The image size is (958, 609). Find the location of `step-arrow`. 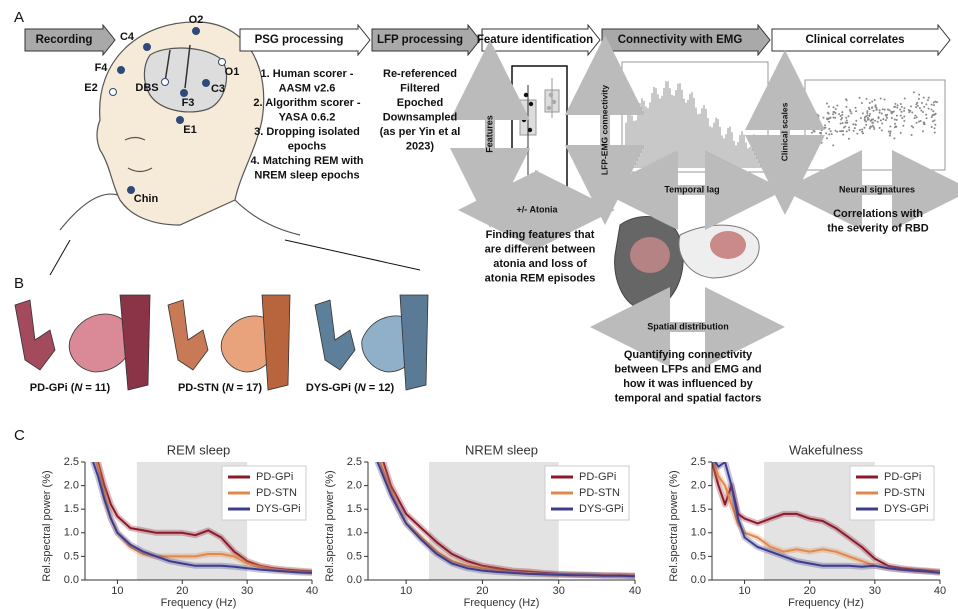

step-arrow is located at coordinates (70, 40).